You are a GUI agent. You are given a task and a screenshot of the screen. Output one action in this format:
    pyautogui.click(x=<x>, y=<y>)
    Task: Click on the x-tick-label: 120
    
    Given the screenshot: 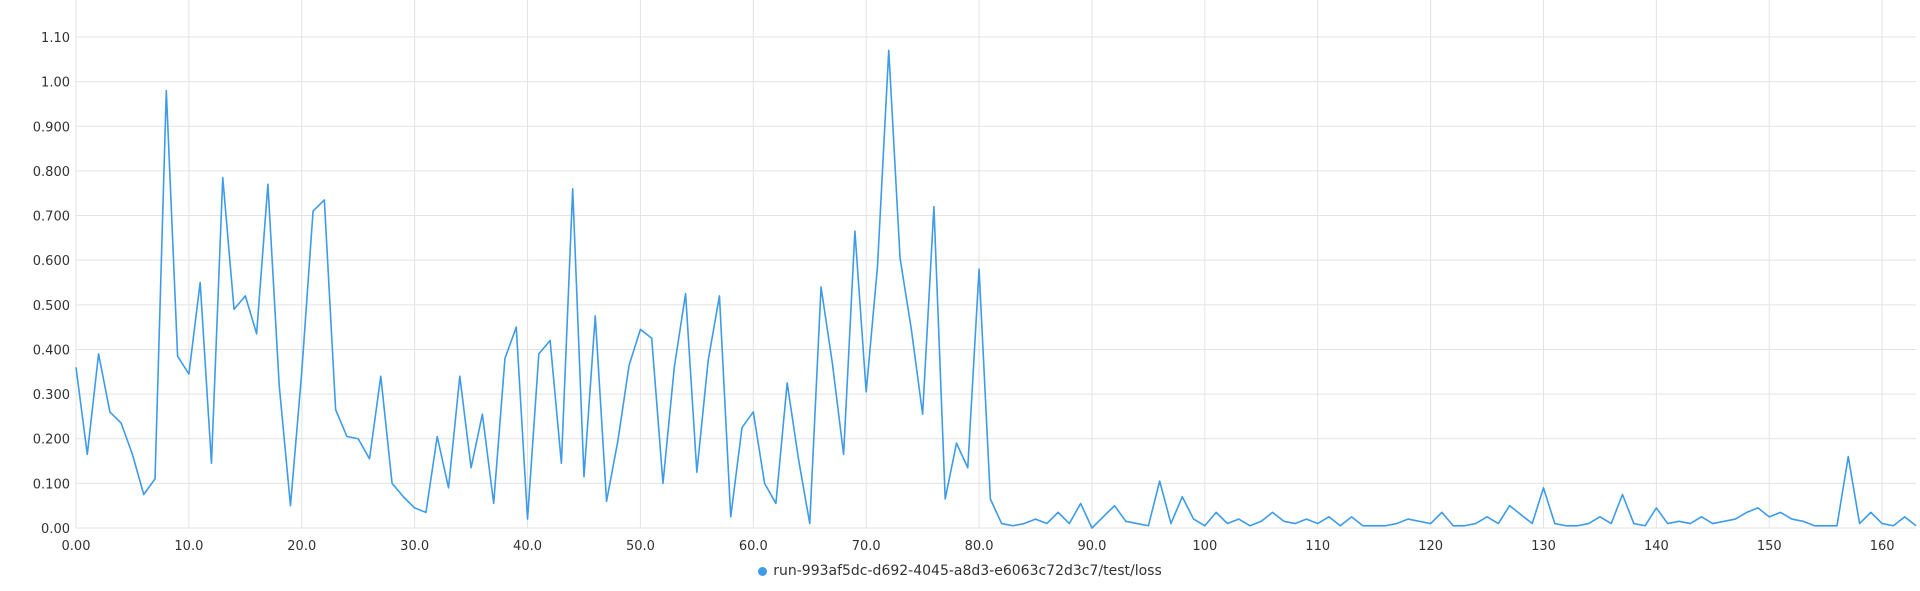 What is the action you would take?
    pyautogui.click(x=1430, y=546)
    